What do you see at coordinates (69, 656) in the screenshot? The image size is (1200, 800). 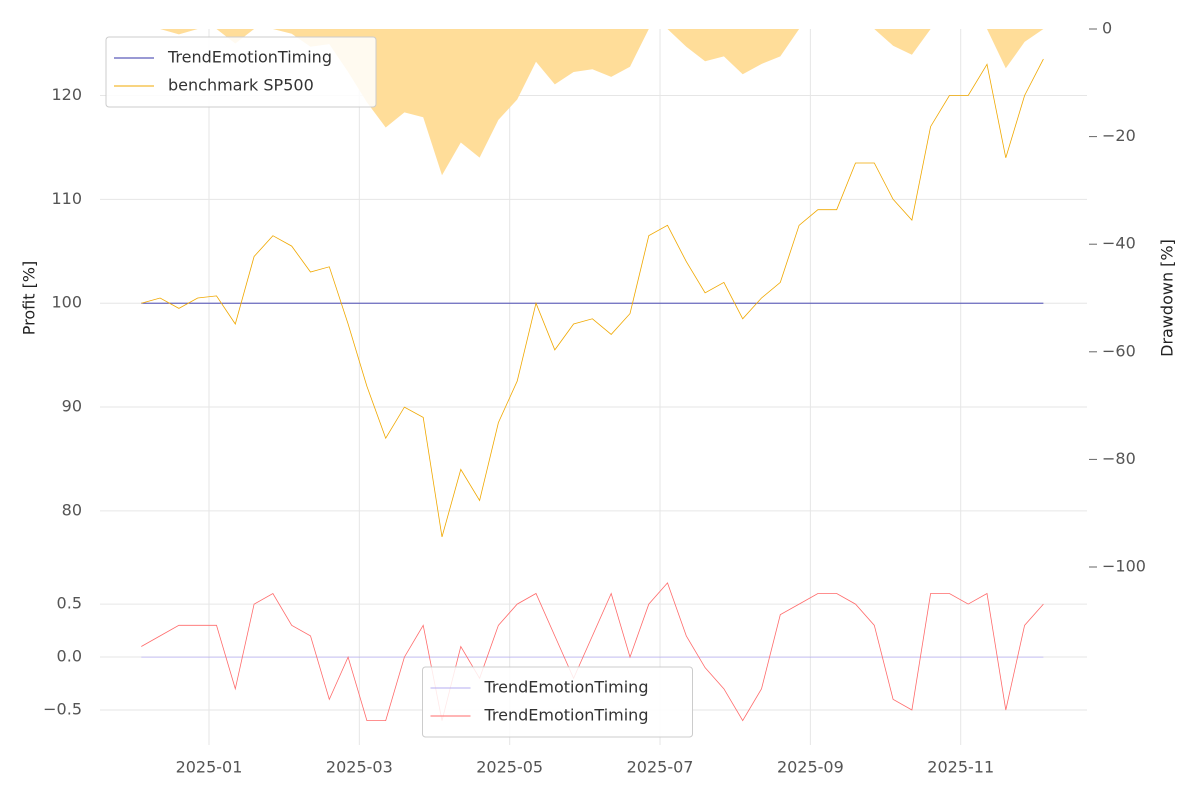 I see `y-tick-label: 0.0` at bounding box center [69, 656].